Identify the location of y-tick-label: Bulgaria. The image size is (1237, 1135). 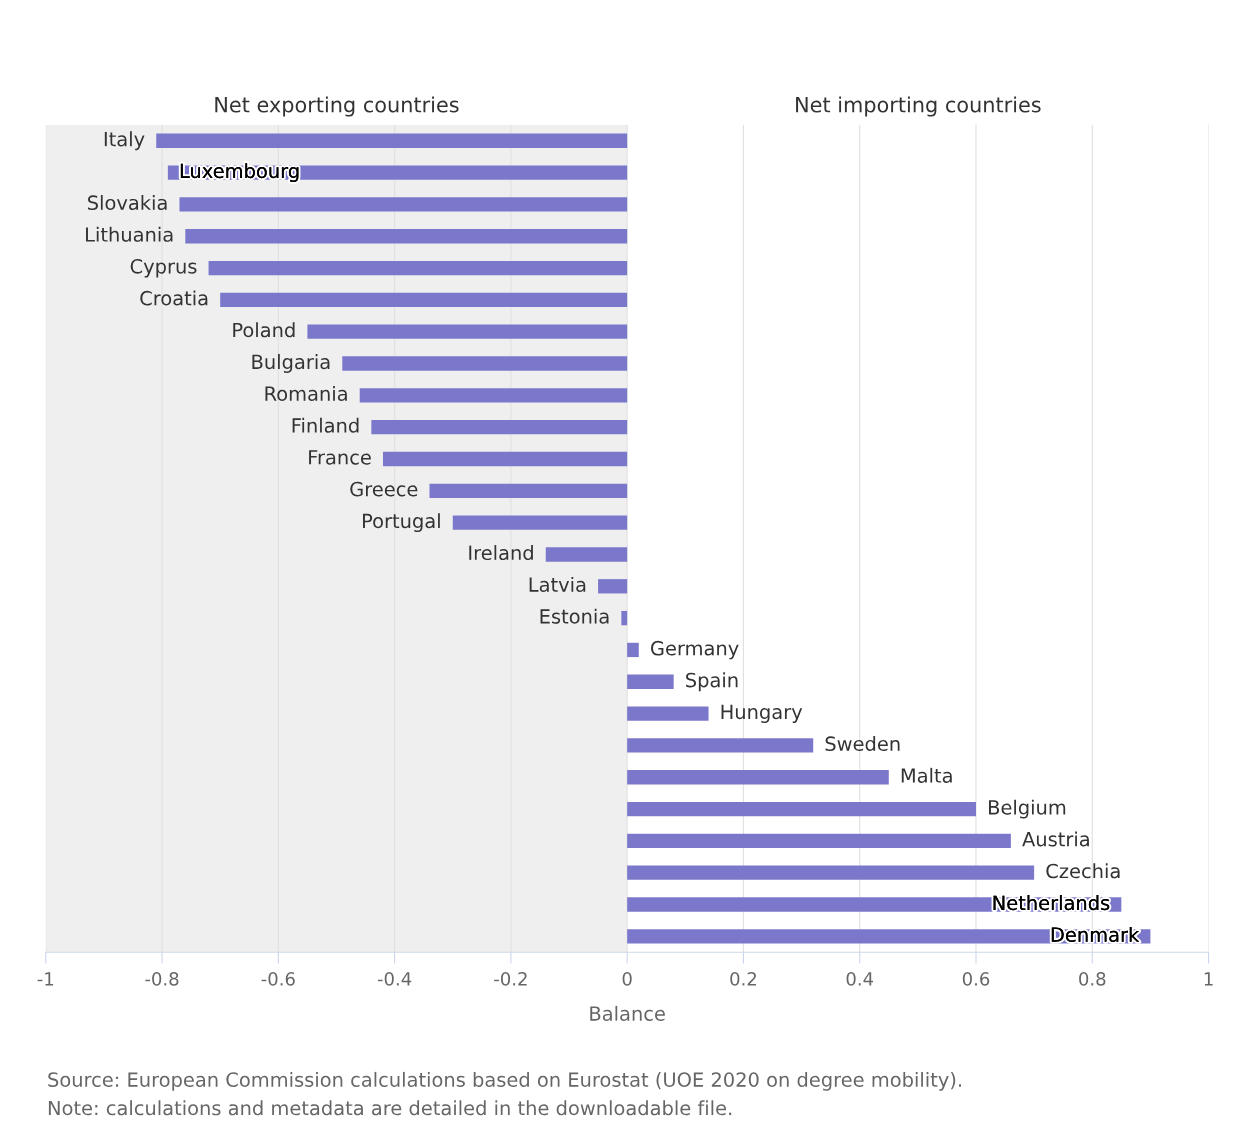
(291, 363).